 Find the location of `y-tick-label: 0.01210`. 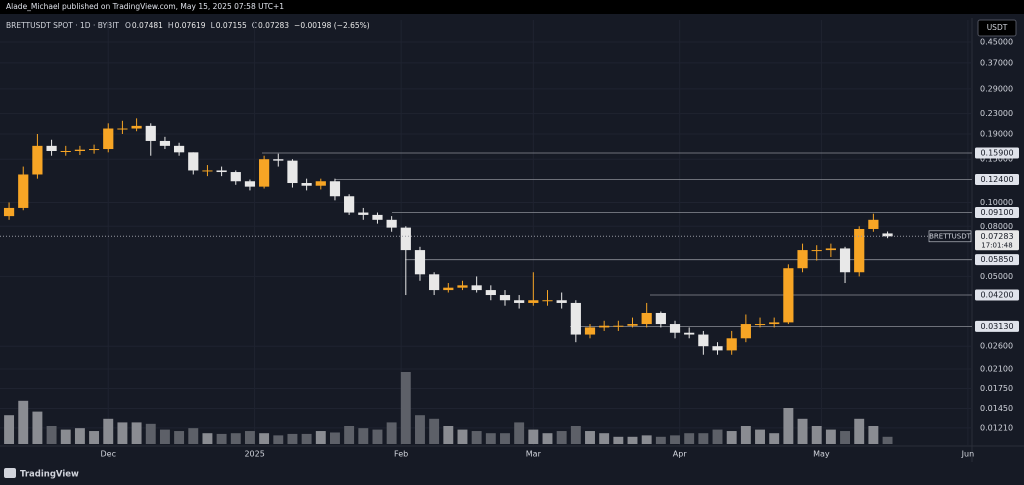

y-tick-label: 0.01210 is located at coordinates (996, 427).